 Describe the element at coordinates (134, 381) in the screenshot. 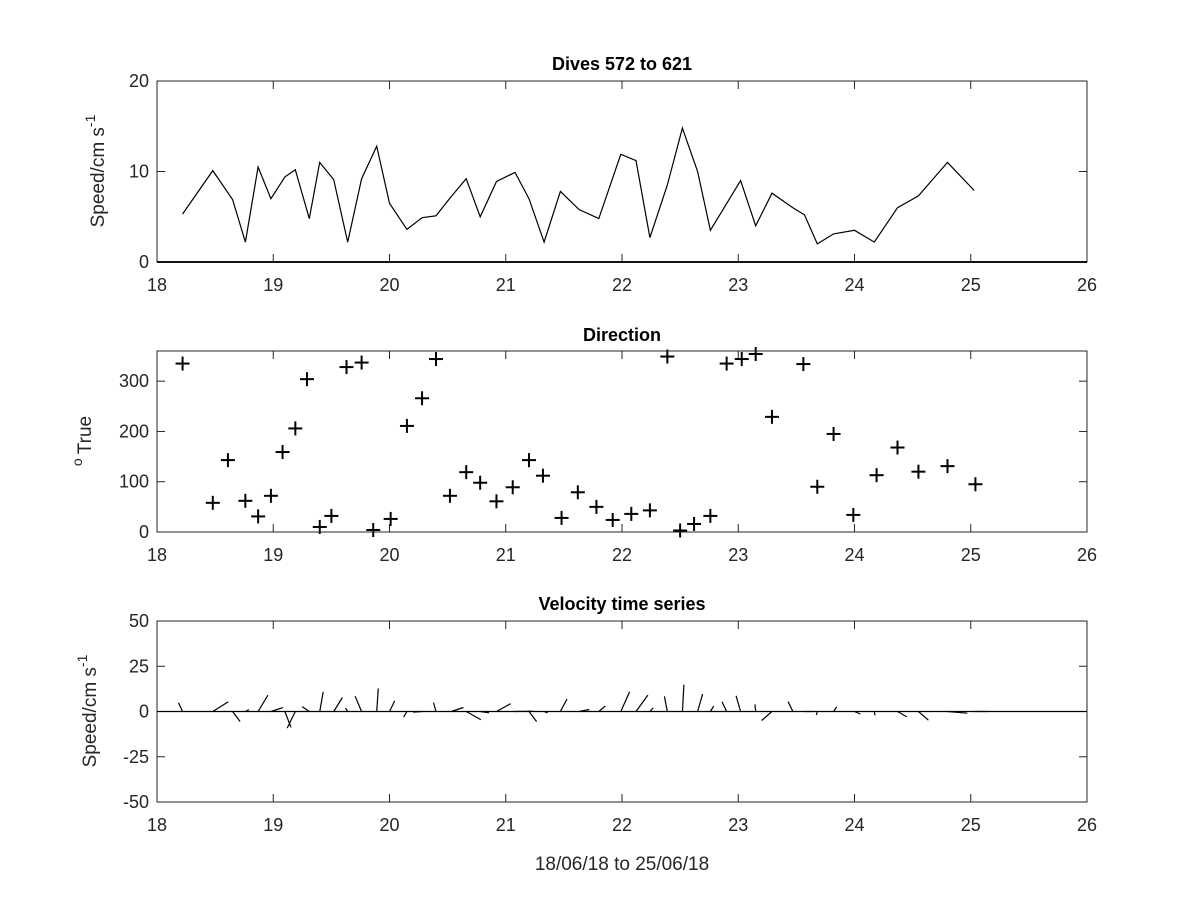

I see `y-tick-label: 300` at that location.